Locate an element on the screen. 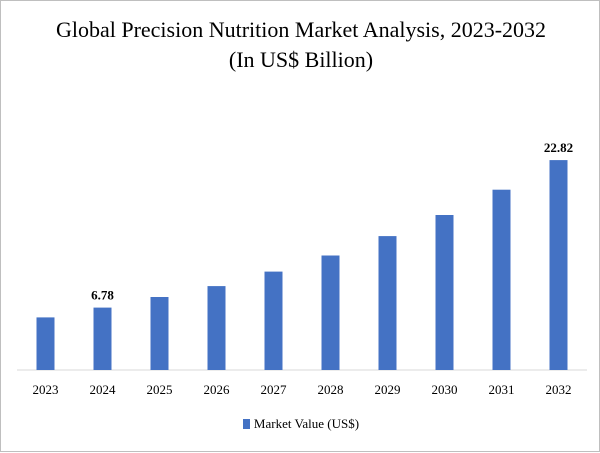 The image size is (600, 453). bar-2032 is located at coordinates (558, 265).